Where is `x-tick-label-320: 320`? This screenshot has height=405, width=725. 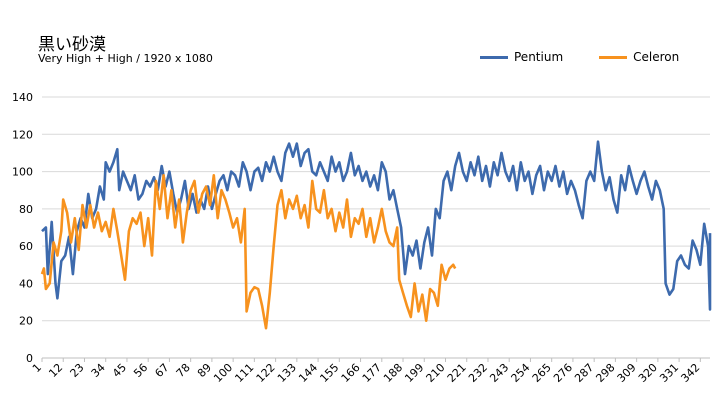 x-tick-label-320: 320 is located at coordinates (648, 373).